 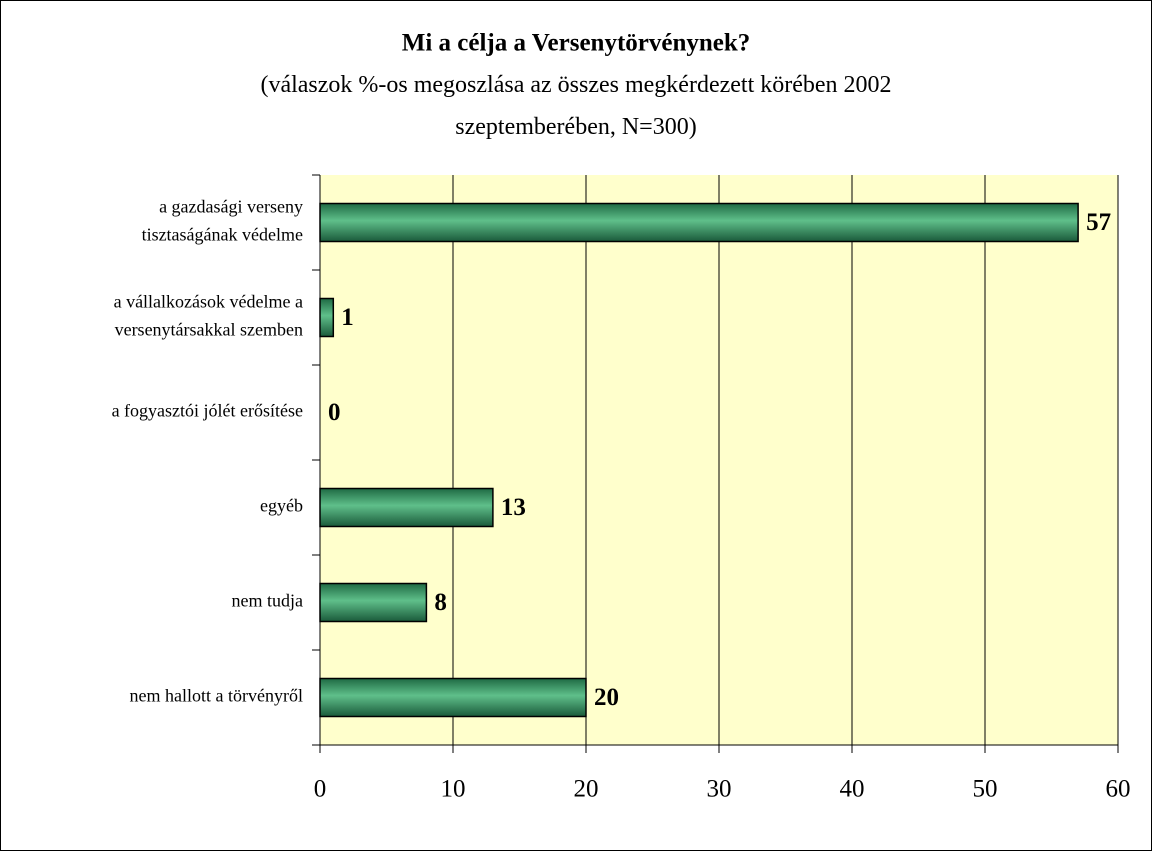 I want to click on data-label: 0, so click(x=334, y=412).